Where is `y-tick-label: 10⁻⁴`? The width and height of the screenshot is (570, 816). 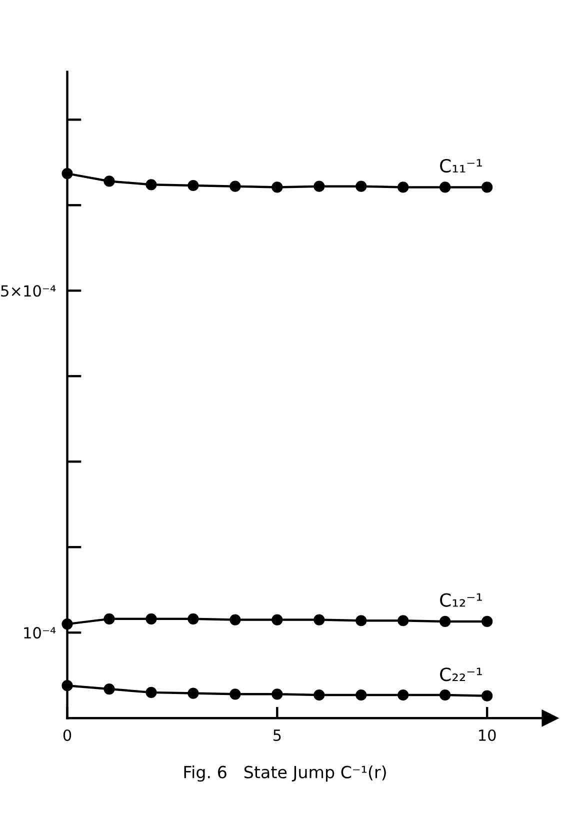 y-tick-label: 10⁻⁴ is located at coordinates (40, 633).